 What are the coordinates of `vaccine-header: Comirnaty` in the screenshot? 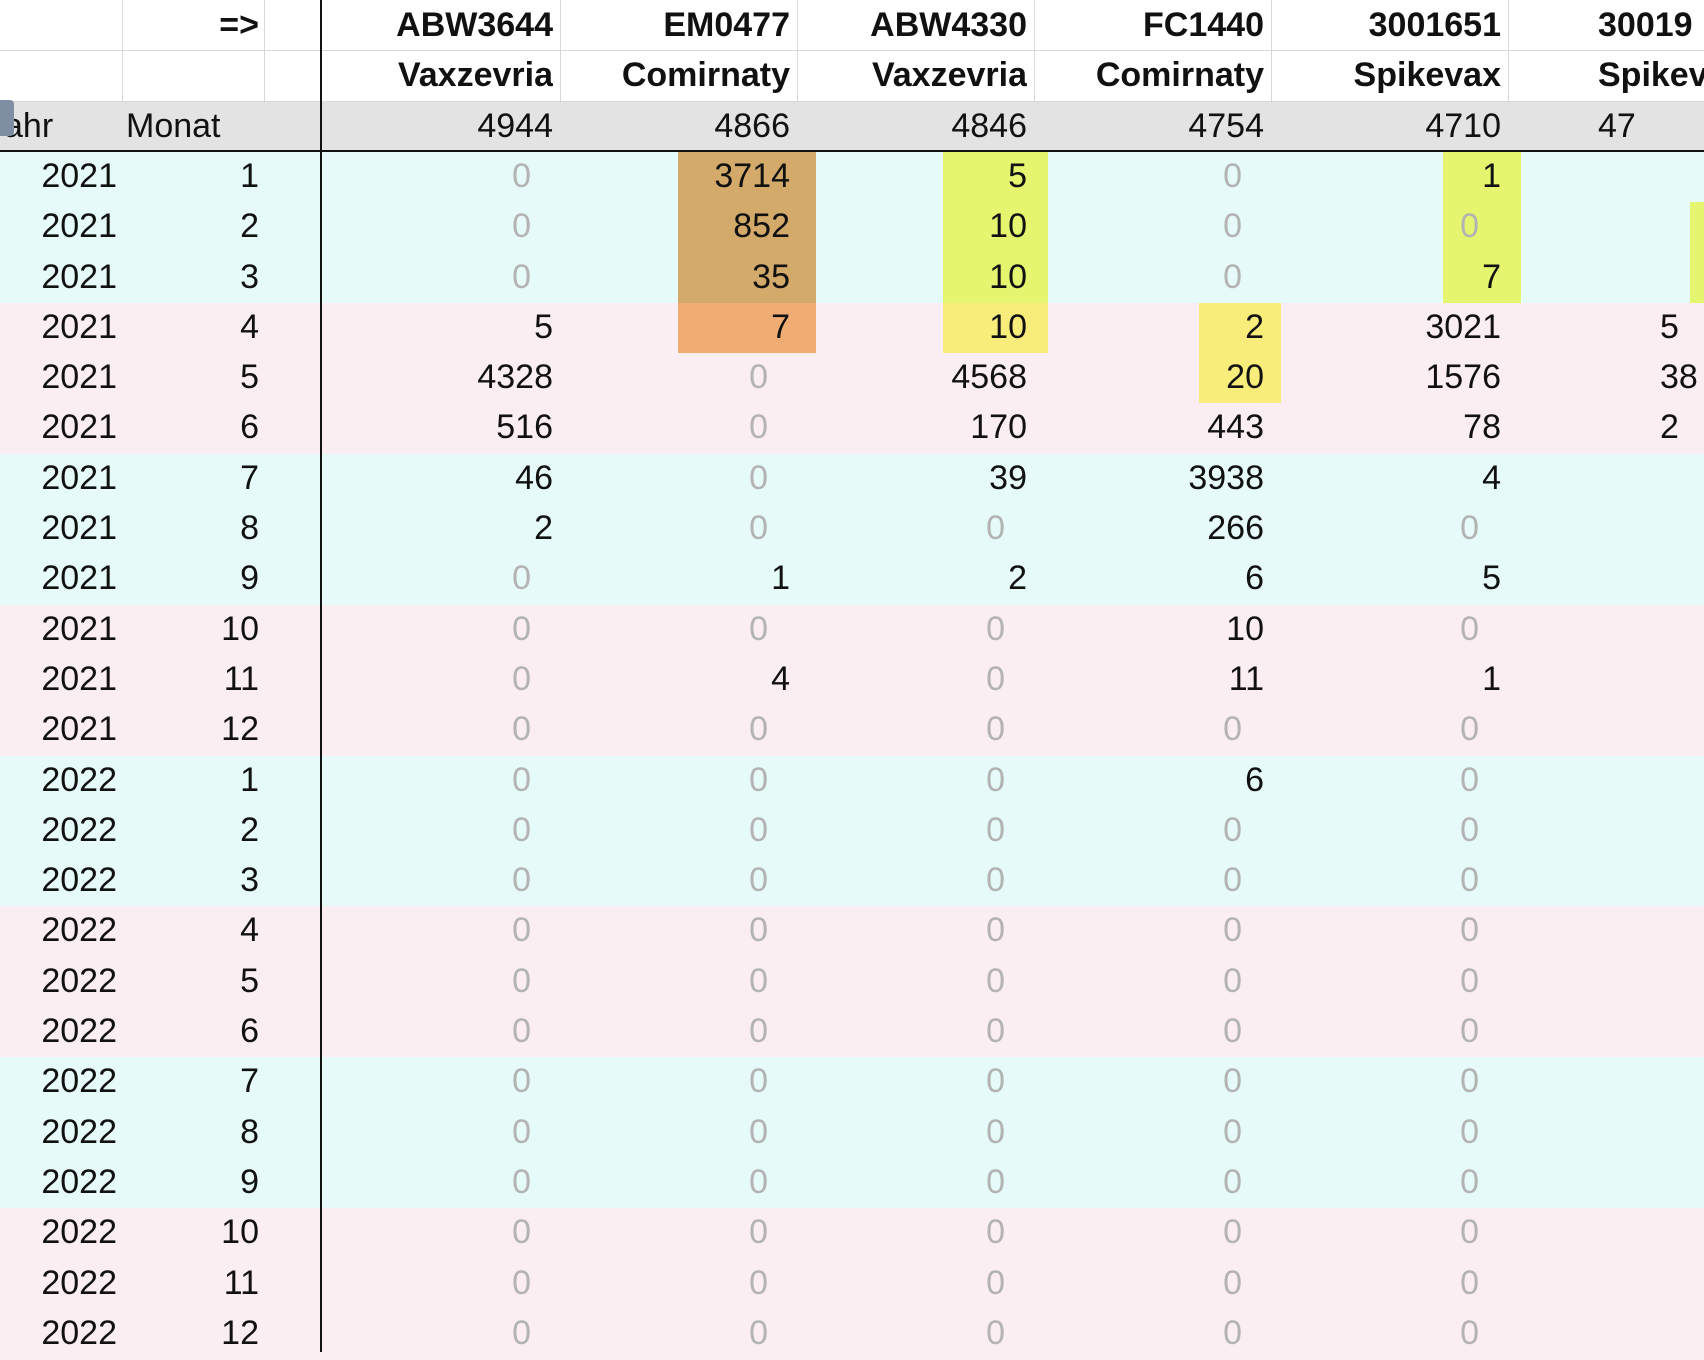 It's located at (1179, 75).